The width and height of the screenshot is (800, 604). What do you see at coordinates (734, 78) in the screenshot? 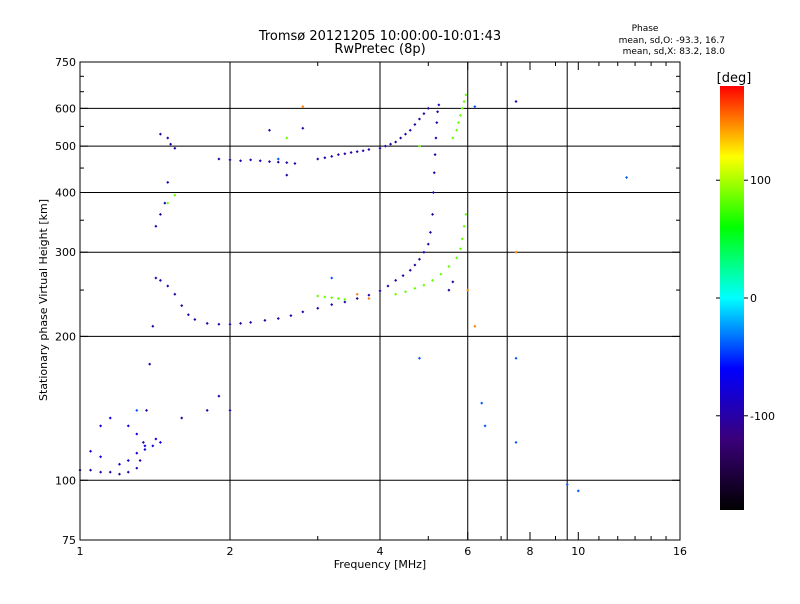
I see `colorbar-label: [deg]` at bounding box center [734, 78].